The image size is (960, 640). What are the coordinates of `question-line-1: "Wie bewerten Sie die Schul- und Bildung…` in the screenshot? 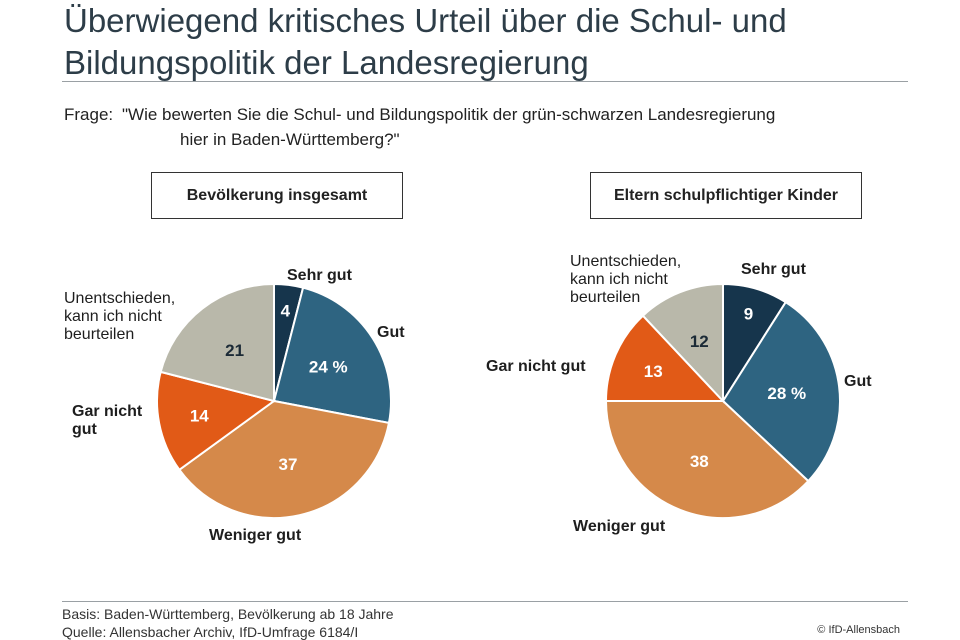 It's located at (449, 114).